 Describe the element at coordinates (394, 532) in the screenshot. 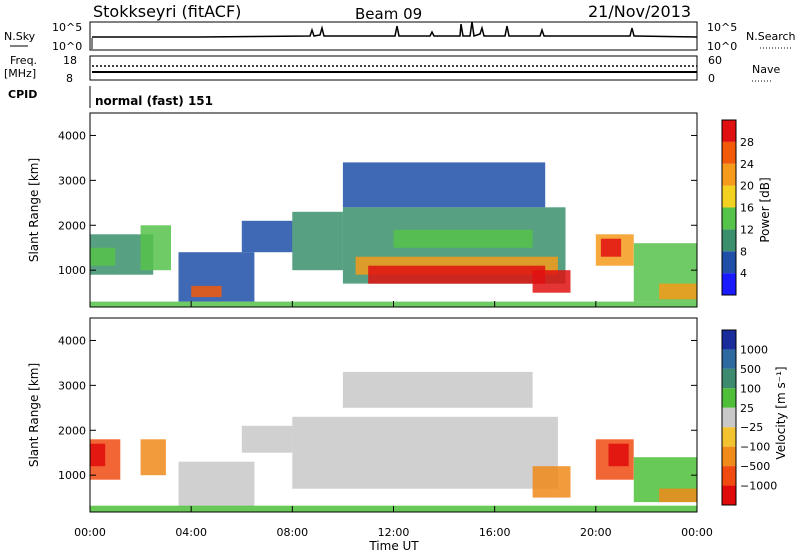

I see `xtick-label-3: 12:00` at that location.